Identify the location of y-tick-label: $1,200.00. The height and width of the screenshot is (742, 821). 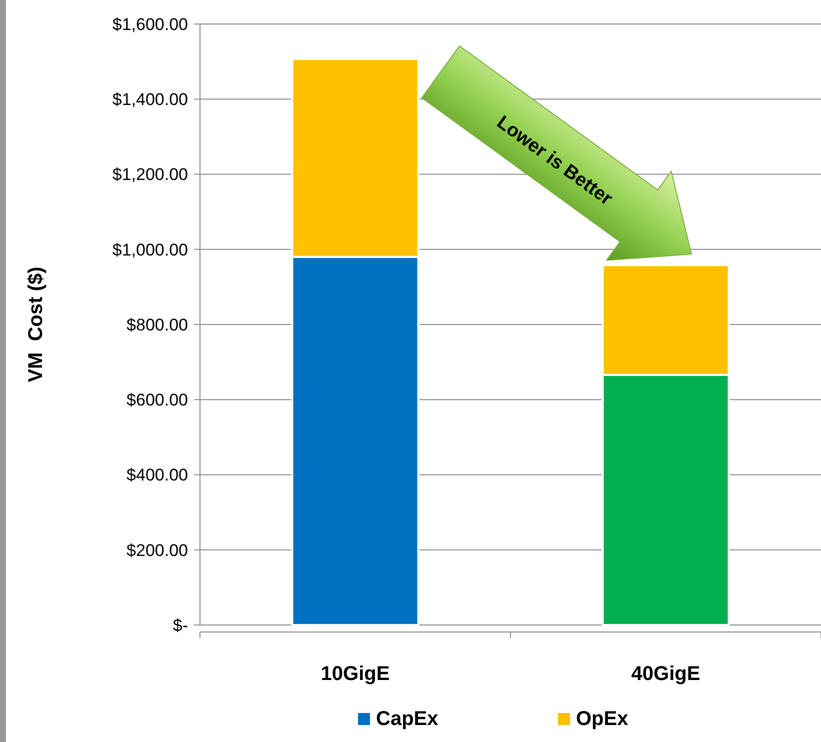
(150, 174).